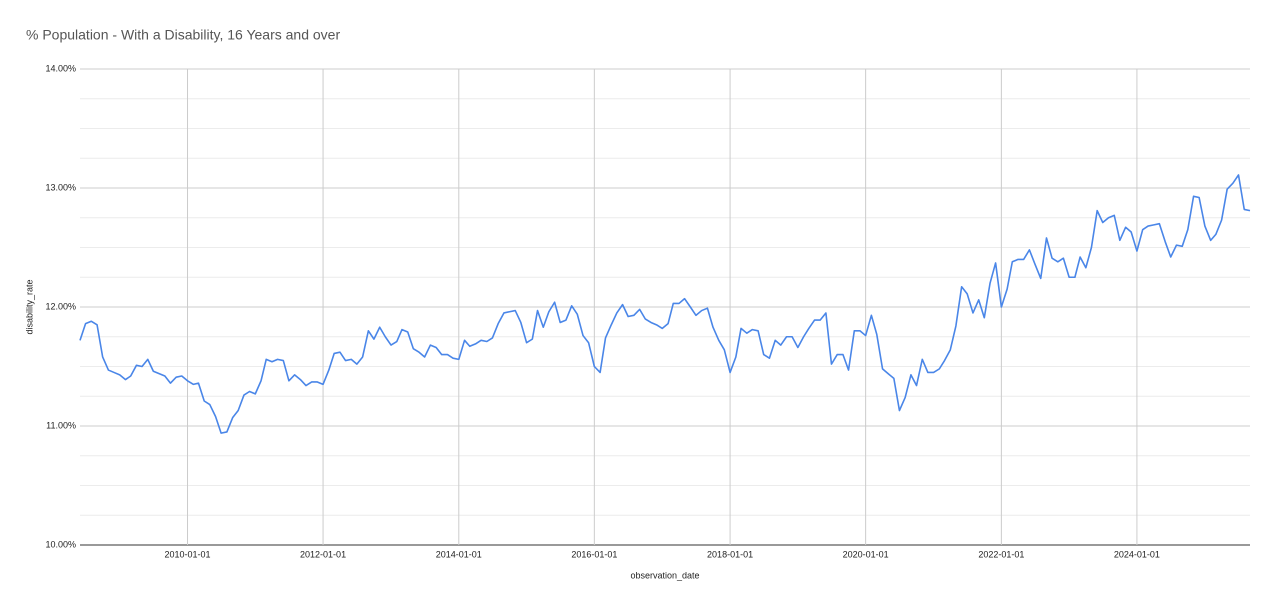  Describe the element at coordinates (866, 554) in the screenshot. I see `x-tick-label: 2020-01-01` at that location.